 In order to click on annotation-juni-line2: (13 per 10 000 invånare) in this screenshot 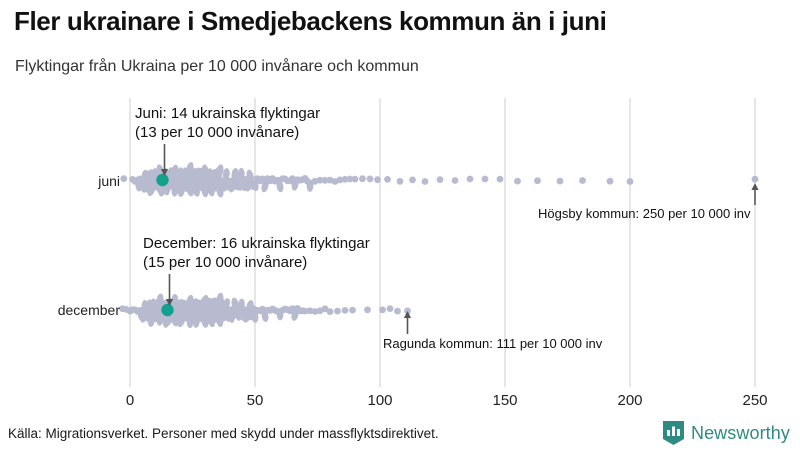, I will do `click(217, 132)`.